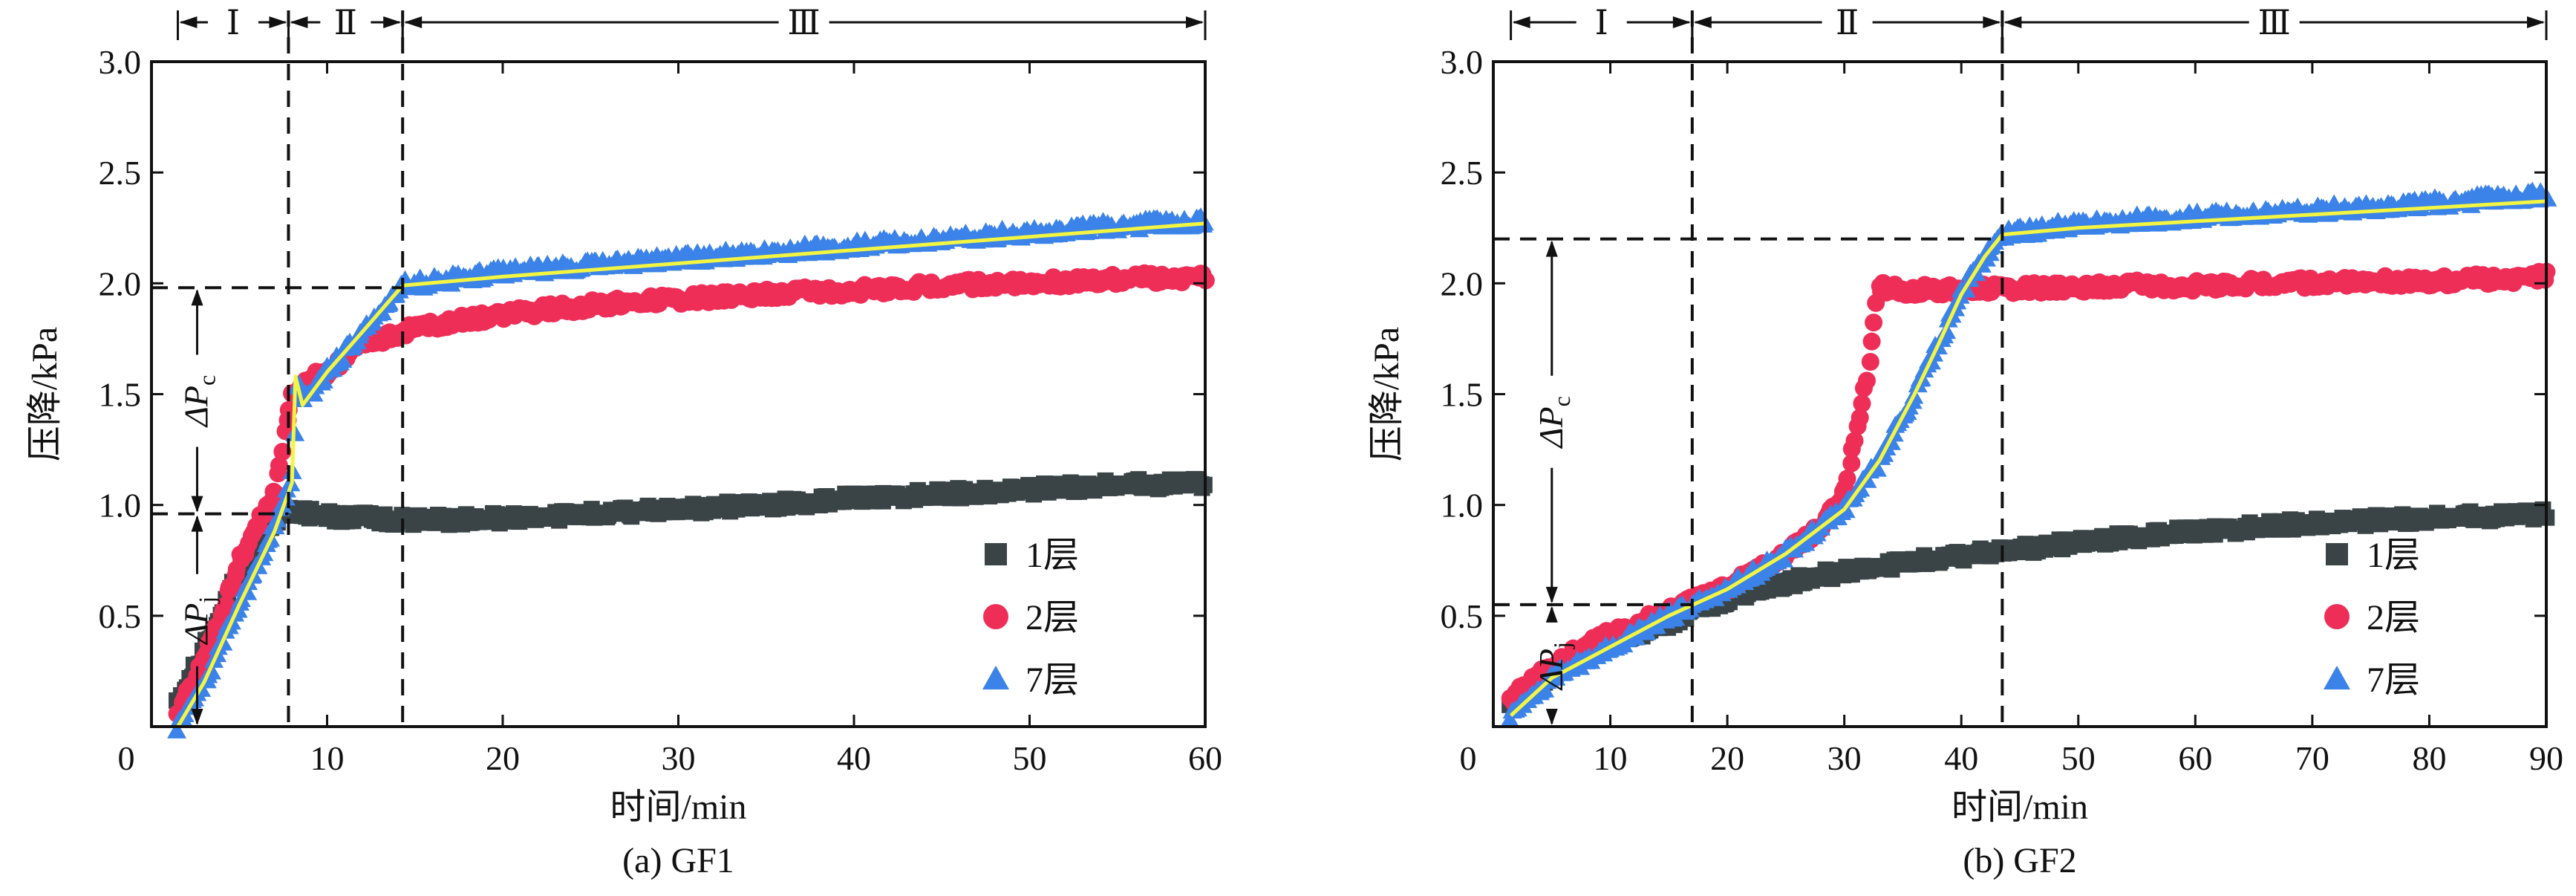 This screenshot has height=896, width=2576. Describe the element at coordinates (2429, 758) in the screenshot. I see `x-tick-label: 80` at that location.